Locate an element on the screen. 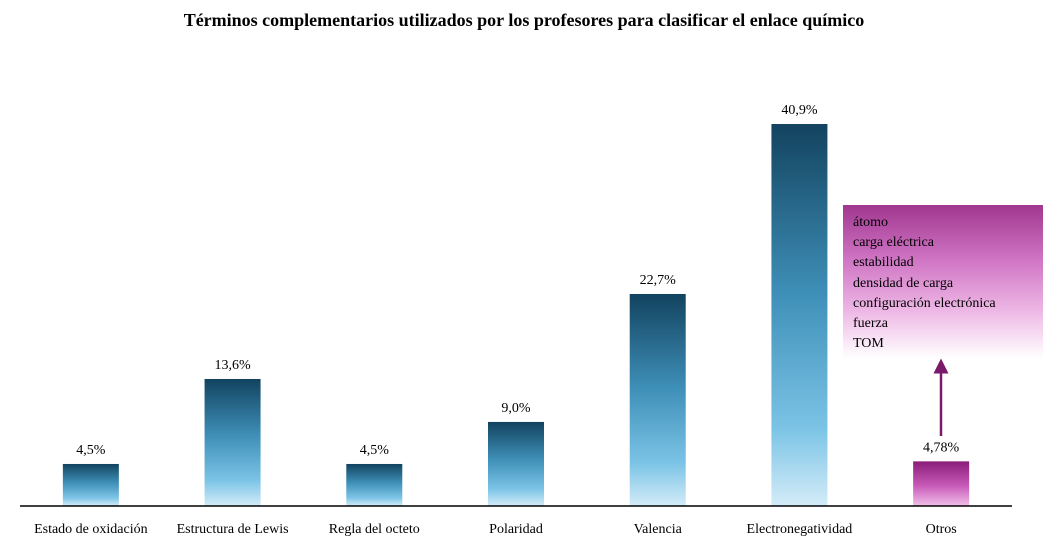  bar-estado-de-oxidación is located at coordinates (90, 484).